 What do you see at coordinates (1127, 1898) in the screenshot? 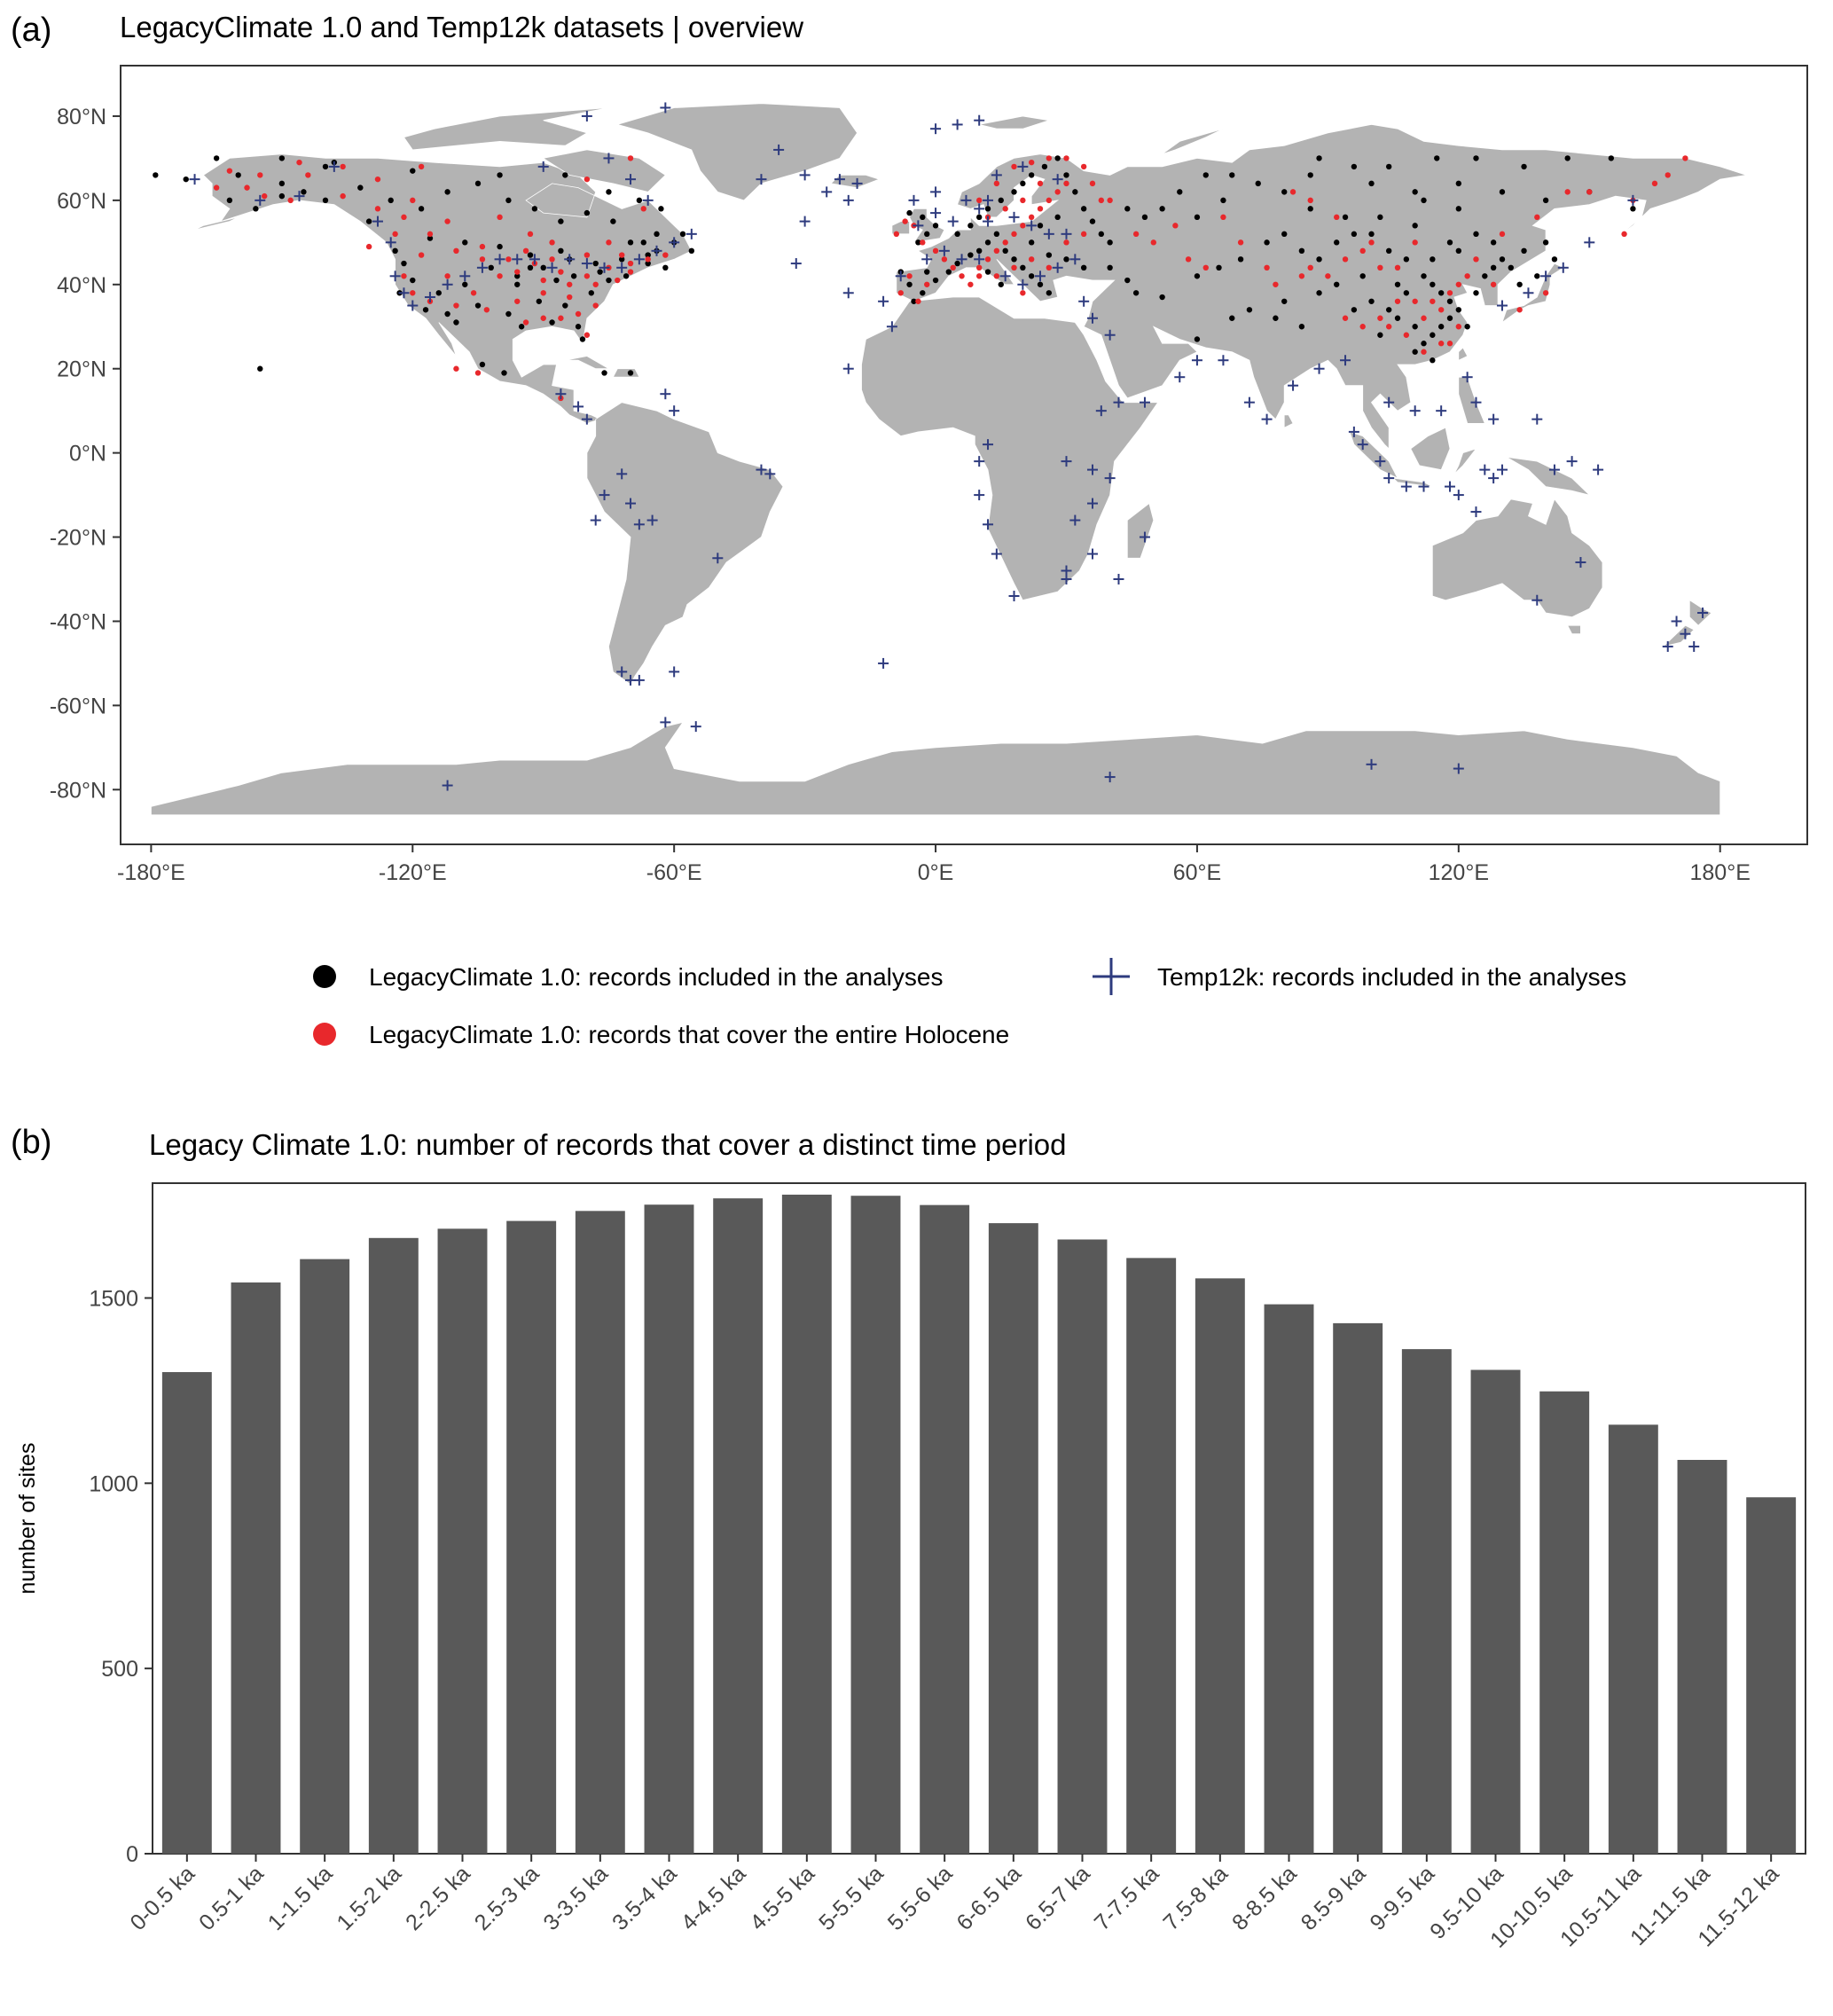
I see `x-tick-label: 7-7.5 ka` at bounding box center [1127, 1898].